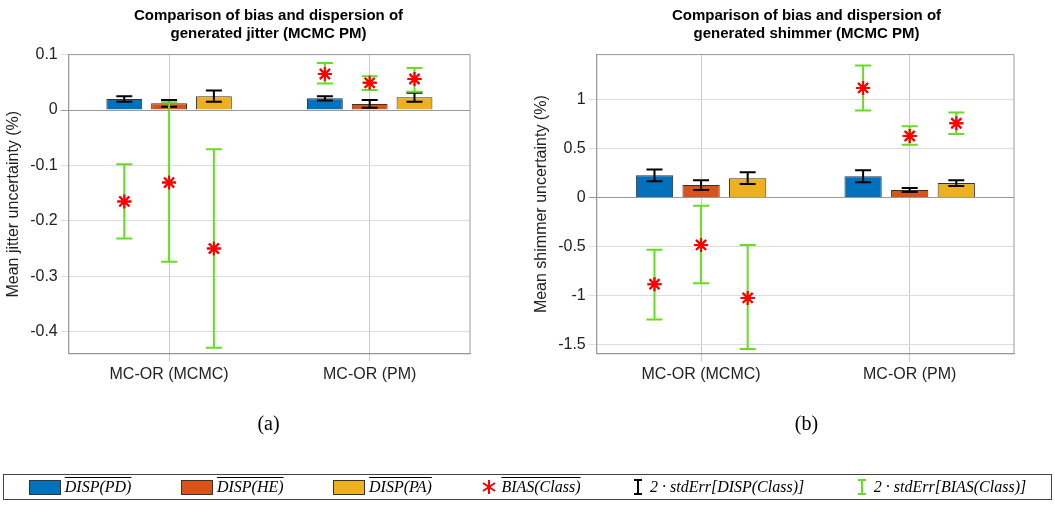 The image size is (1055, 505). What do you see at coordinates (806, 24) in the screenshot?
I see `chart-title: Comparison of bias and dispersion of generated shimmer (MCMC PM)` at bounding box center [806, 24].